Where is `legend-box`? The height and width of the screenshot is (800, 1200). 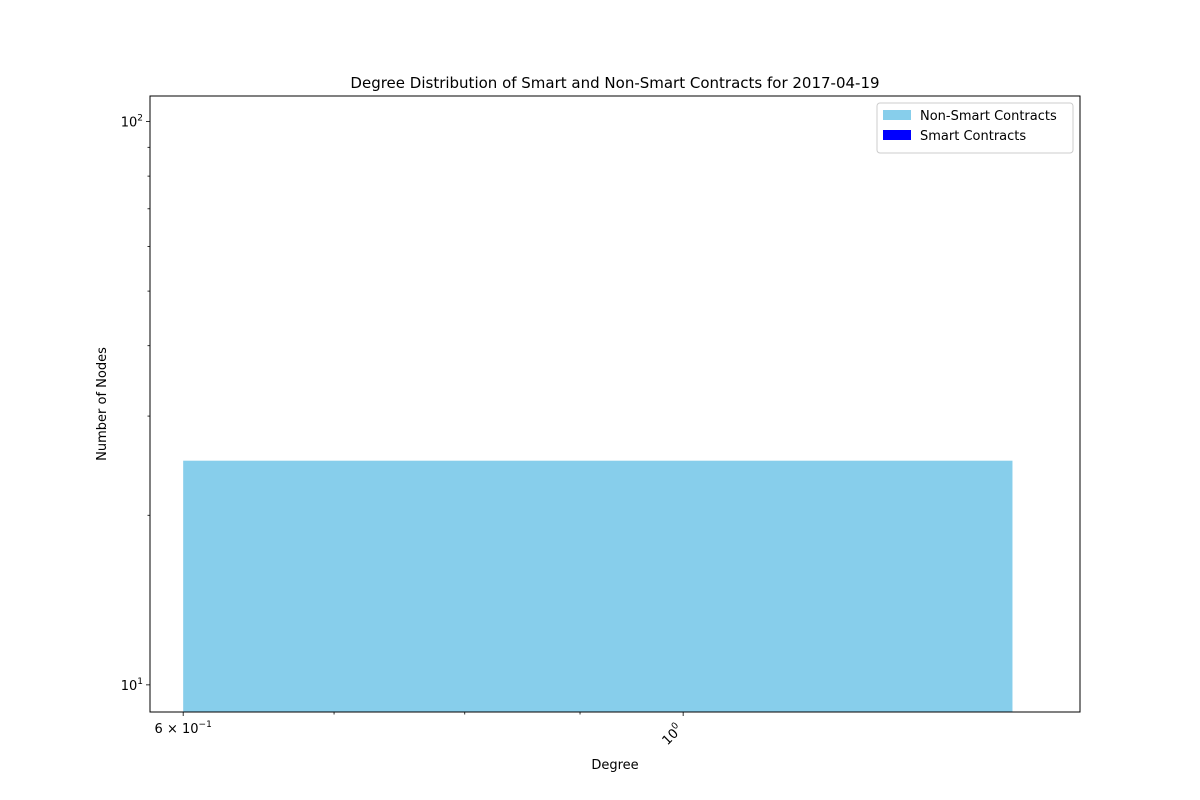
legend-box is located at coordinates (975, 128).